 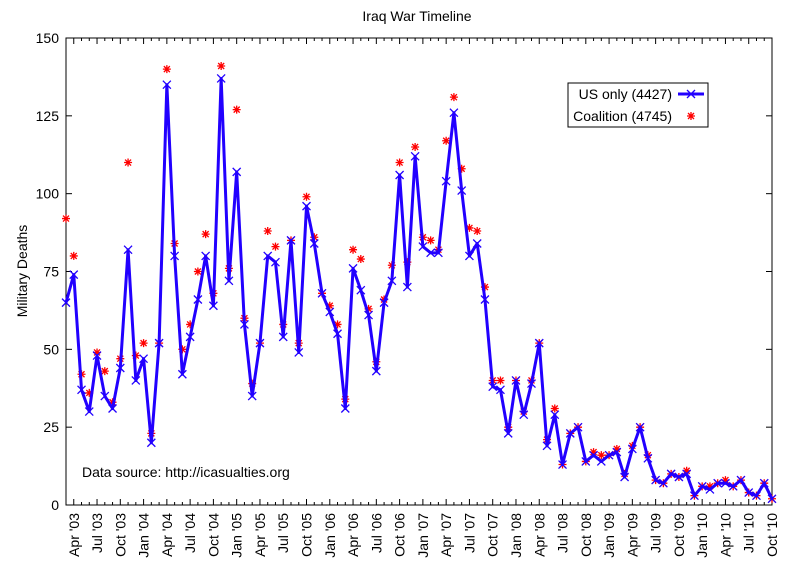 I want to click on x-tick-label: Oct '03, so click(x=120, y=535).